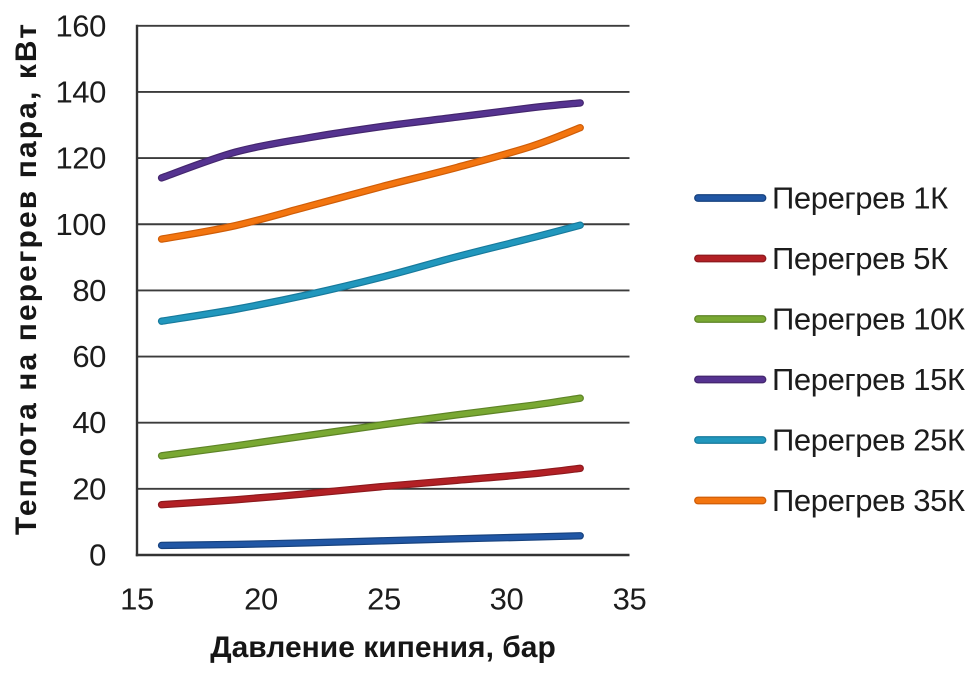 The height and width of the screenshot is (673, 980). Describe the element at coordinates (26, 278) in the screenshot. I see `svg-text: Теплота на перегрев пара, кВт` at that location.